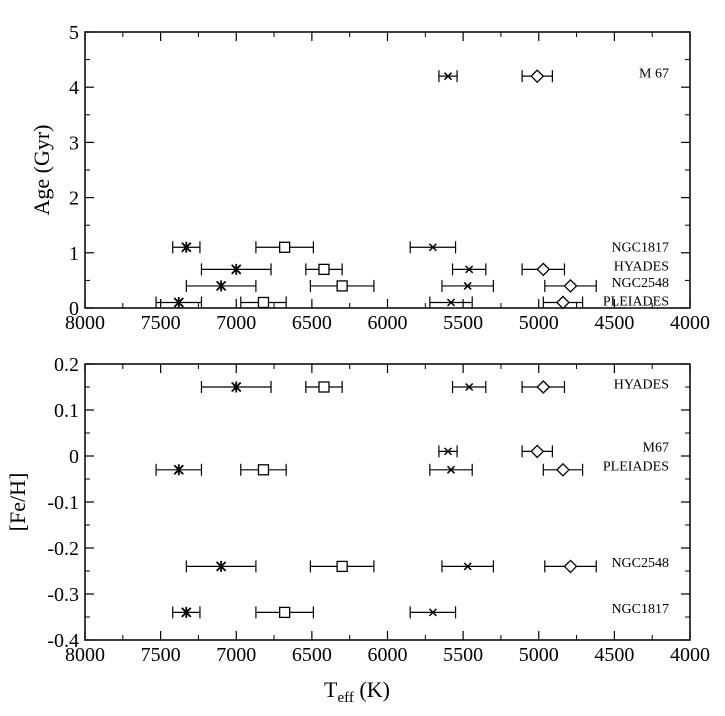 The height and width of the screenshot is (716, 725). Describe the element at coordinates (74, 88) in the screenshot. I see `y-tick-label: 4` at that location.